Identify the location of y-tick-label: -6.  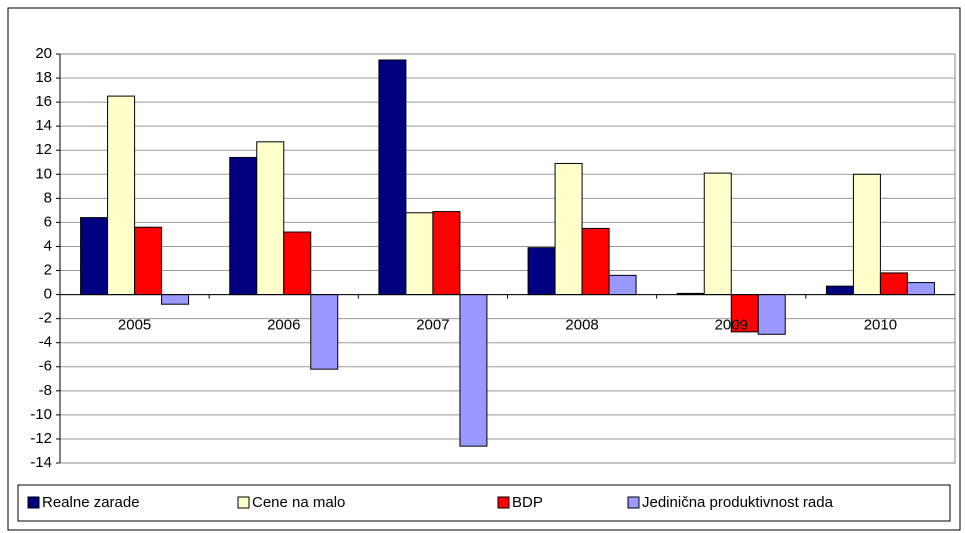
(45, 366).